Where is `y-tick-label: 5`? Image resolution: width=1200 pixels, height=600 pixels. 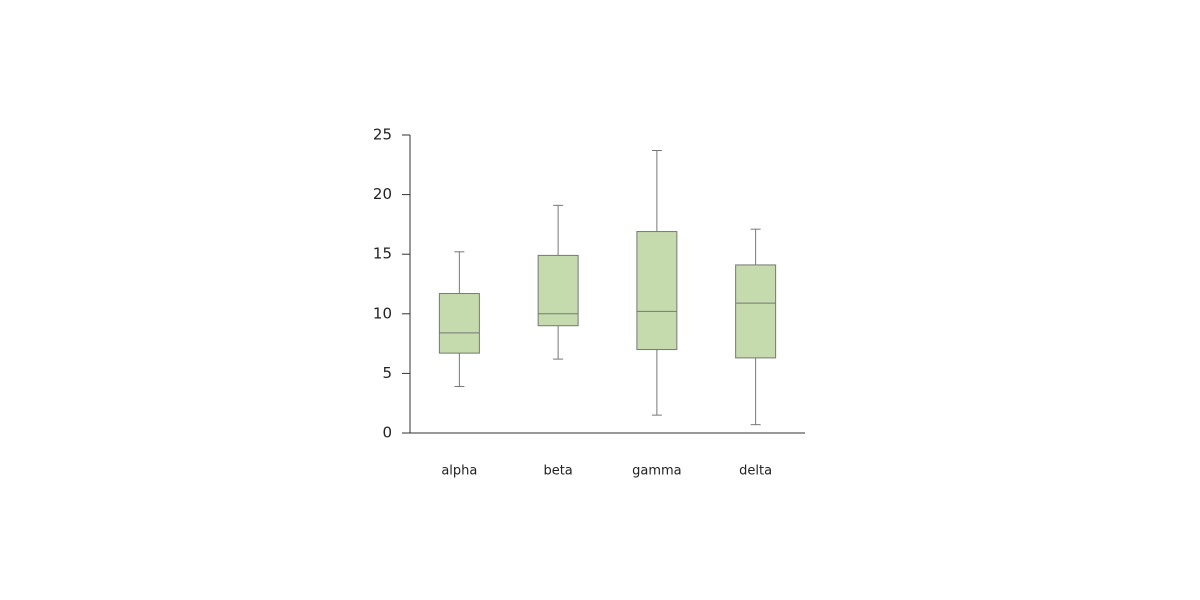
y-tick-label: 5 is located at coordinates (387, 373).